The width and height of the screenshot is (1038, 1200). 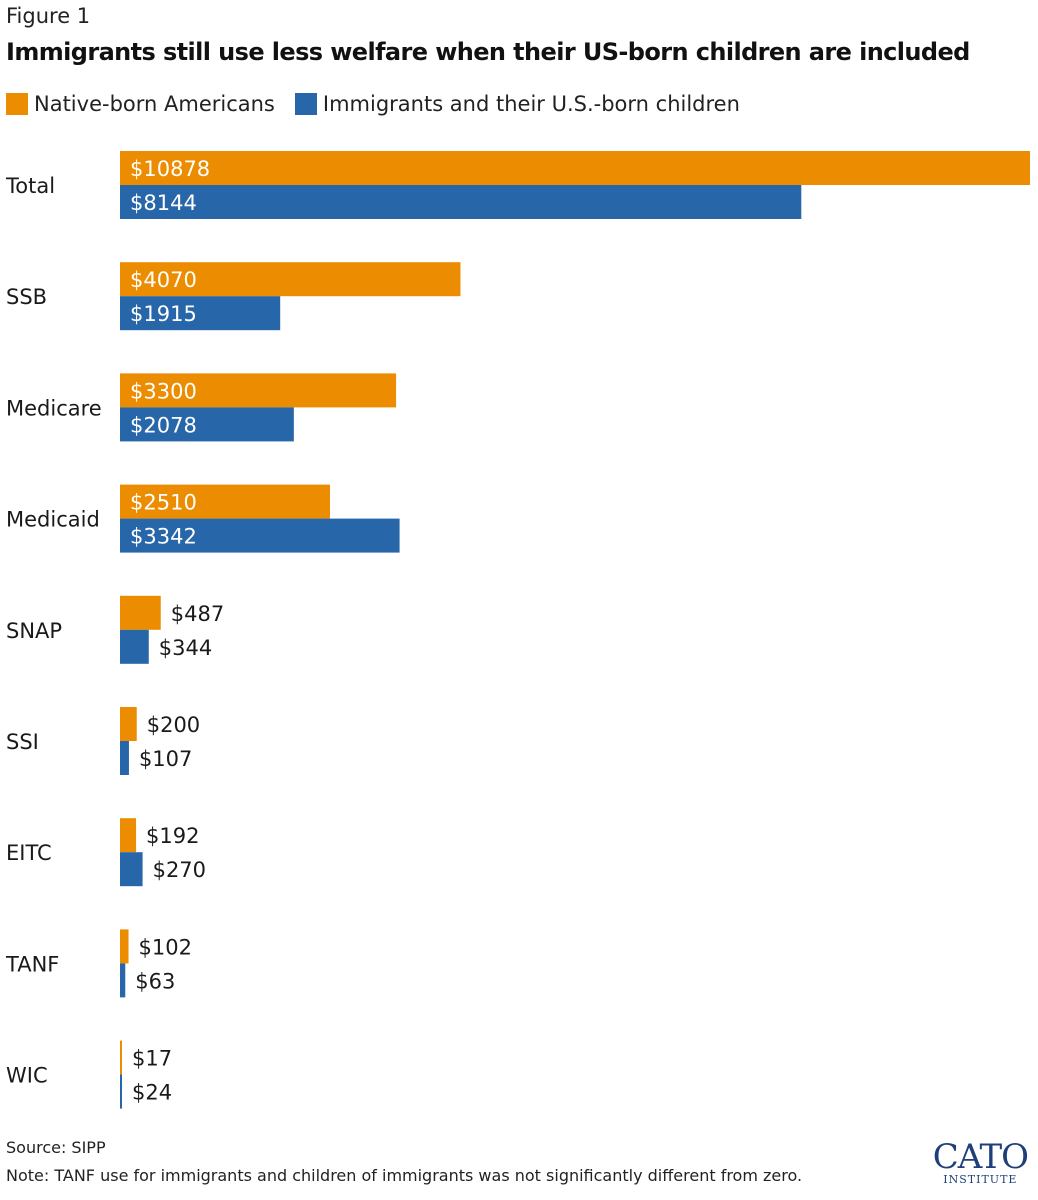 I want to click on bar-native-medicaid, so click(x=225, y=501).